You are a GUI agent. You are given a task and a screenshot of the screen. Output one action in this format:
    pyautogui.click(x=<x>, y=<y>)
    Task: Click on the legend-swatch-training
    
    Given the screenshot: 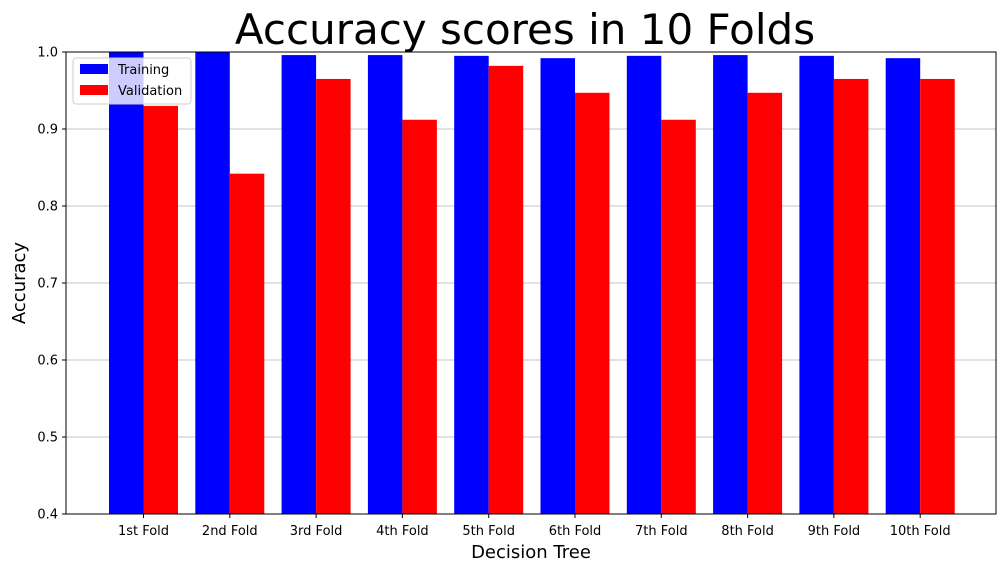 What is the action you would take?
    pyautogui.click(x=94, y=69)
    